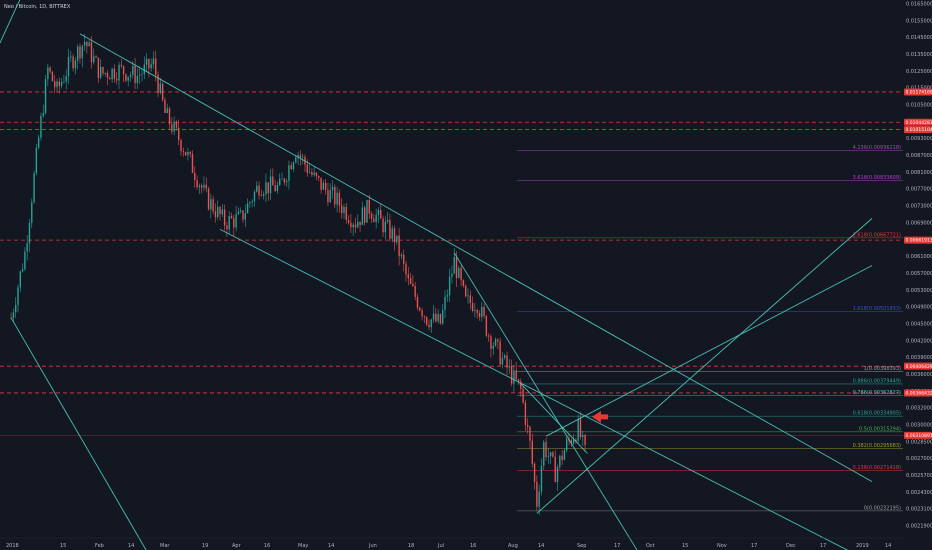 This screenshot has width=932, height=550. Describe the element at coordinates (650, 546) in the screenshot. I see `x-tick-label: Oct` at that location.